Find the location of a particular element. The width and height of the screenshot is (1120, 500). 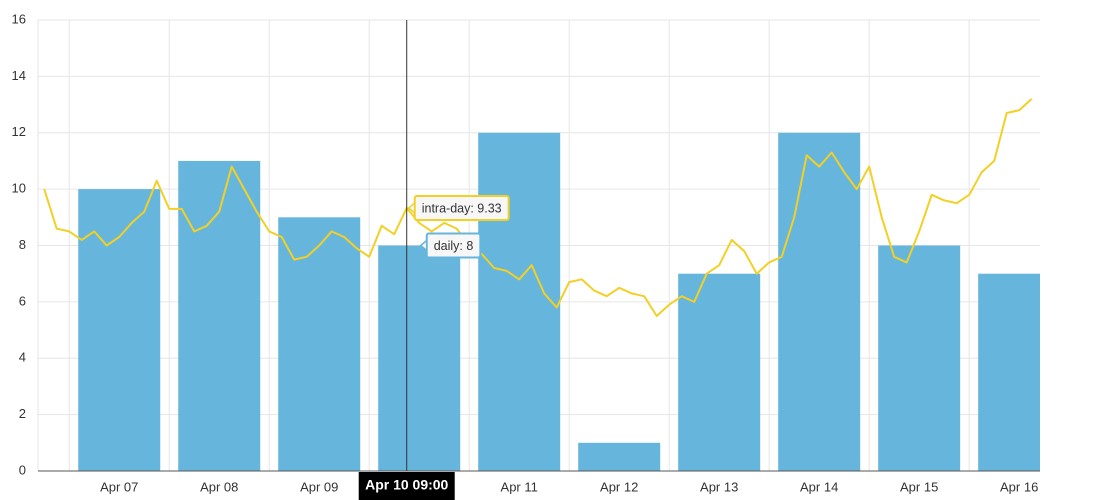

x-tick-label: Apr 14 is located at coordinates (819, 486).